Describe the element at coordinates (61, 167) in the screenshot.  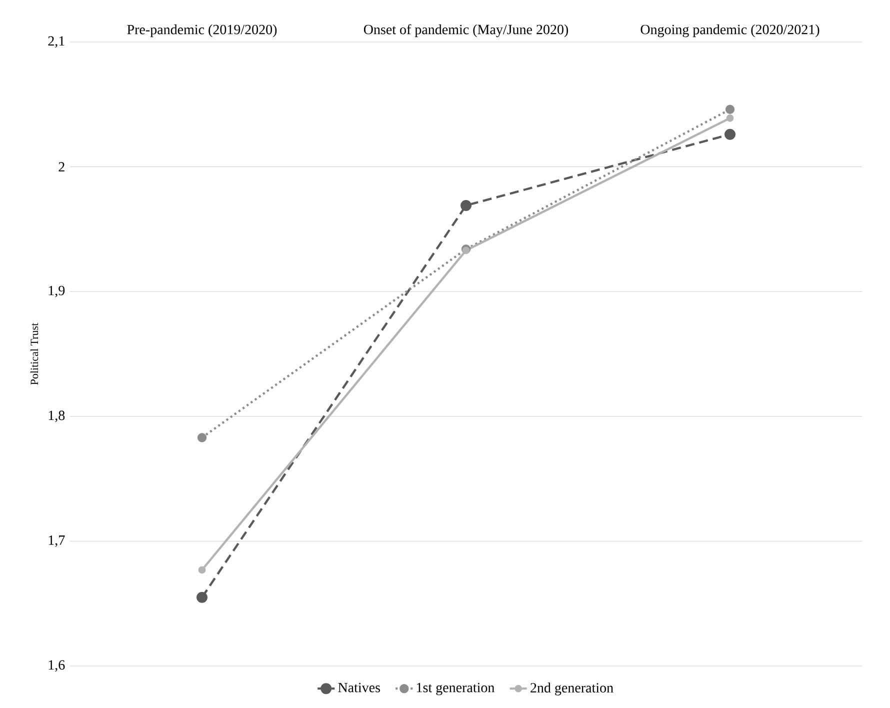
I see `y-tick-label: 2` at that location.